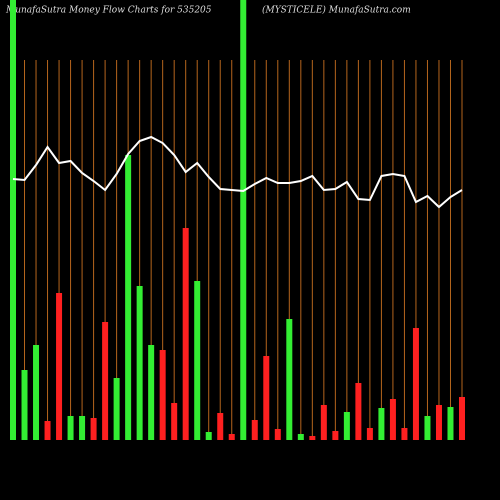 Image resolution: width=500 pixels, height=500 pixels. Describe the element at coordinates (108, 11) in the screenshot. I see `chart-title: MunafaSutra Money Flow Charts for 535205` at that location.